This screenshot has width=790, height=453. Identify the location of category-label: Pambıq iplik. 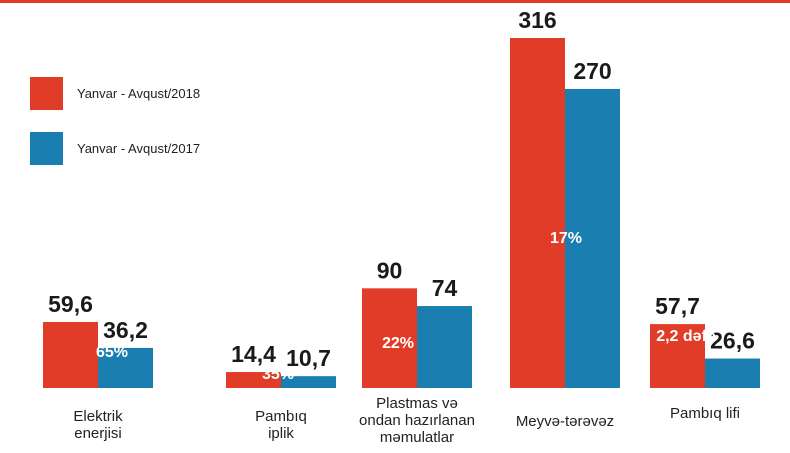
(281, 425).